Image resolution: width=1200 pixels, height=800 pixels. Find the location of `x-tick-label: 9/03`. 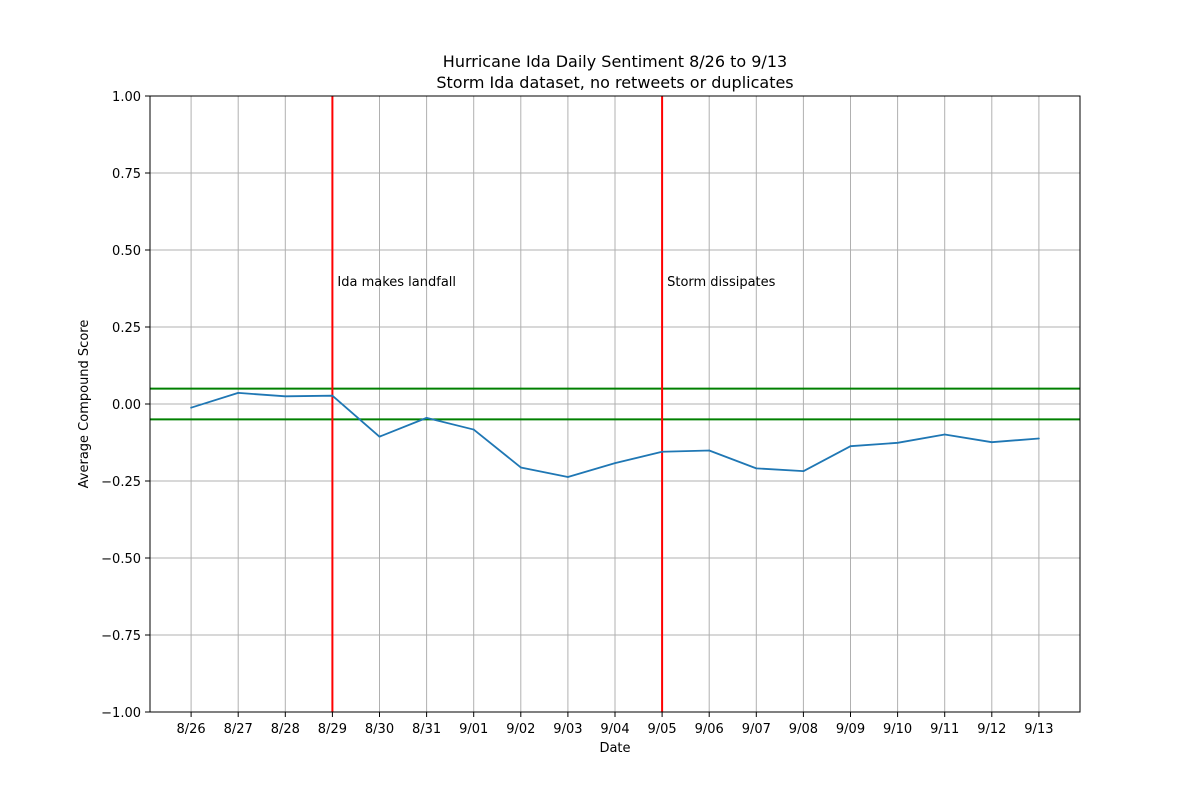

x-tick-label: 9/03 is located at coordinates (567, 729).